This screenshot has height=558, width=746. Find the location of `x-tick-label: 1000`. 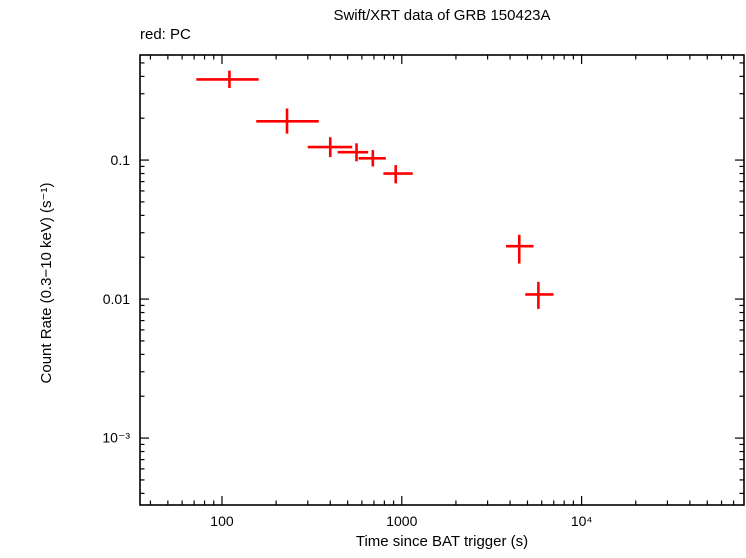

x-tick-label: 1000 is located at coordinates (402, 521).